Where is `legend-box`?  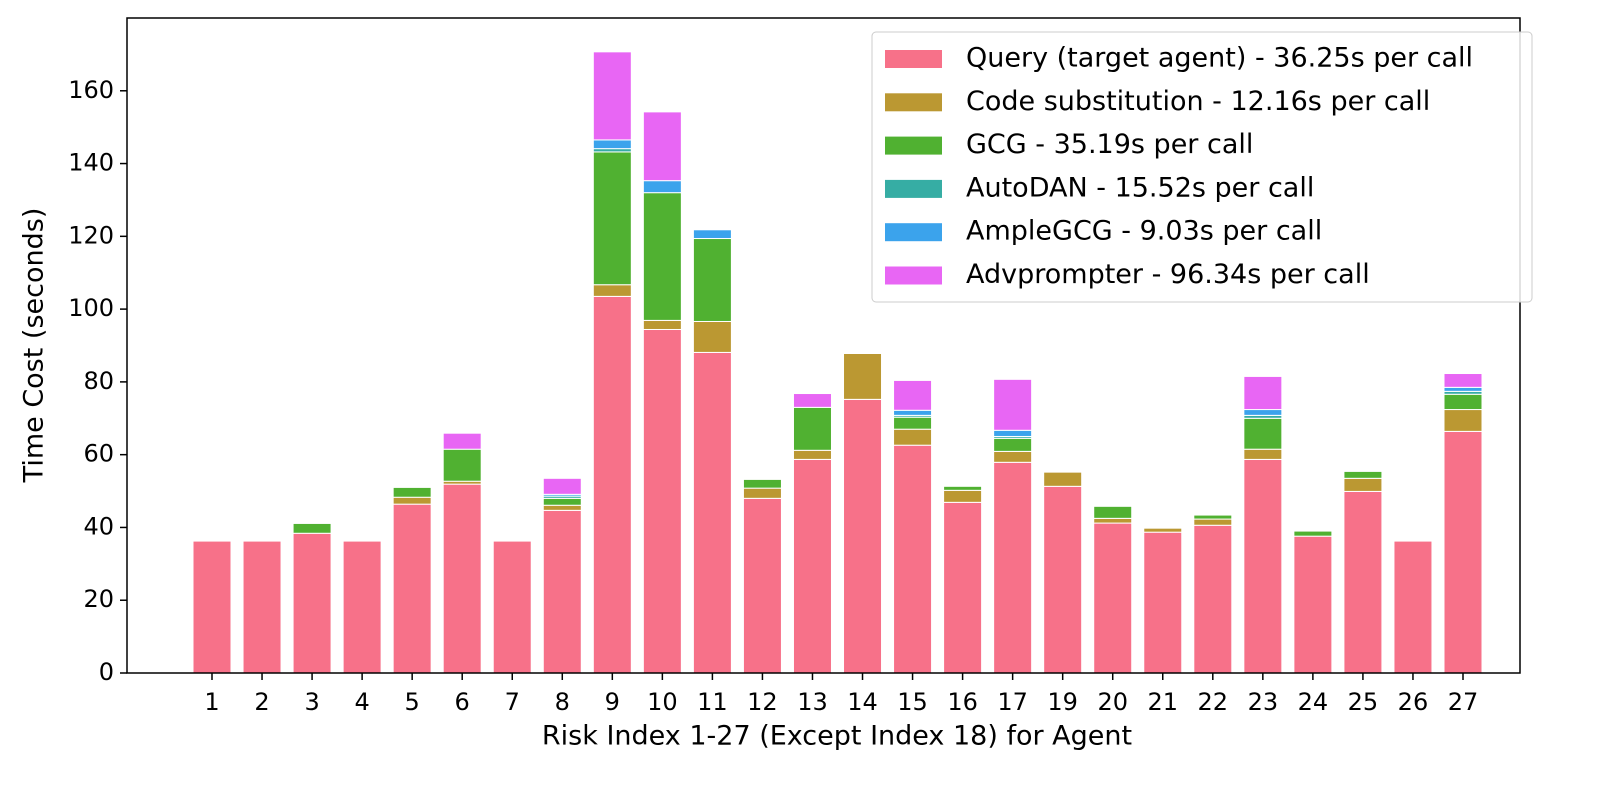
legend-box is located at coordinates (1202, 167).